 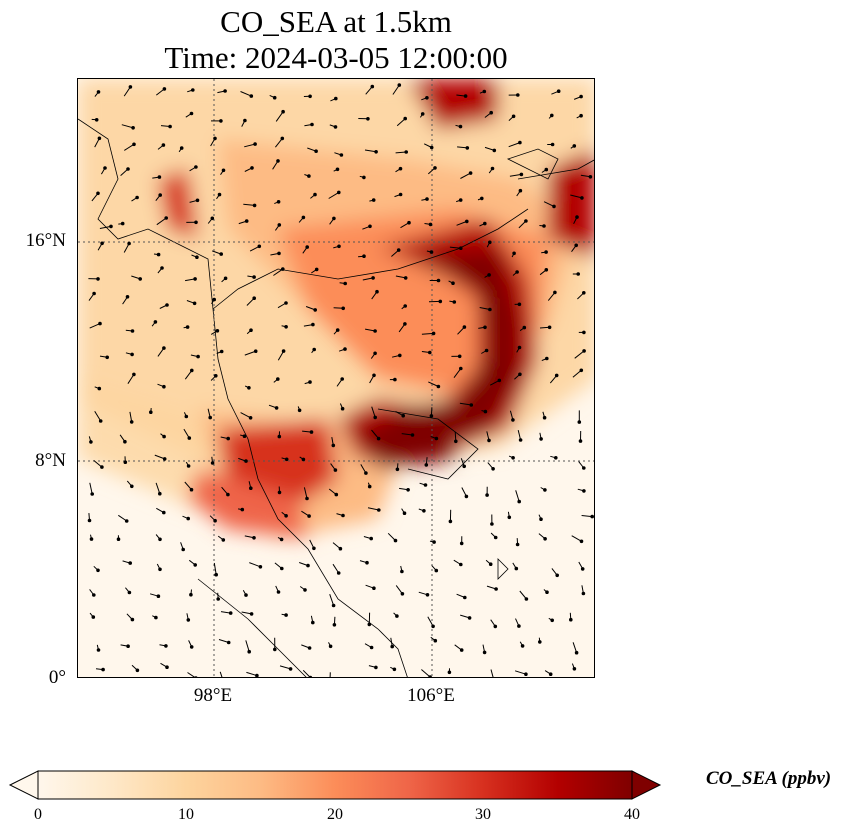 I want to click on map-subtitle-time: Time: 2024-03-05 12:00:00, so click(x=336, y=57).